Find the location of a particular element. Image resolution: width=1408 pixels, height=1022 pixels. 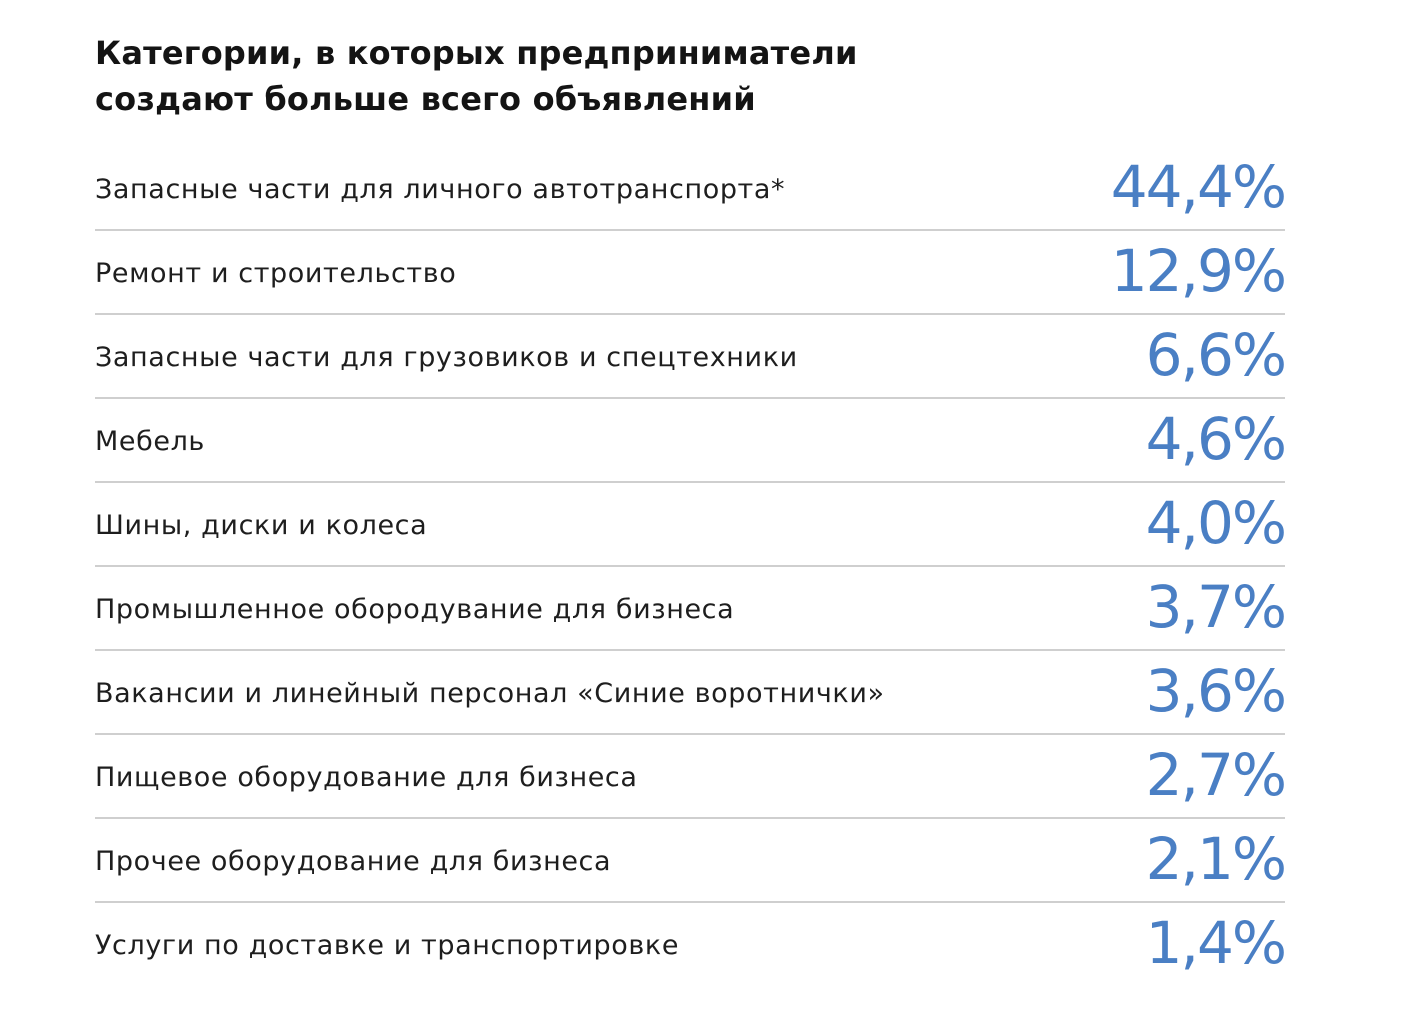

category-row: Ремонт и строительство 12,9% is located at coordinates (691, 273).